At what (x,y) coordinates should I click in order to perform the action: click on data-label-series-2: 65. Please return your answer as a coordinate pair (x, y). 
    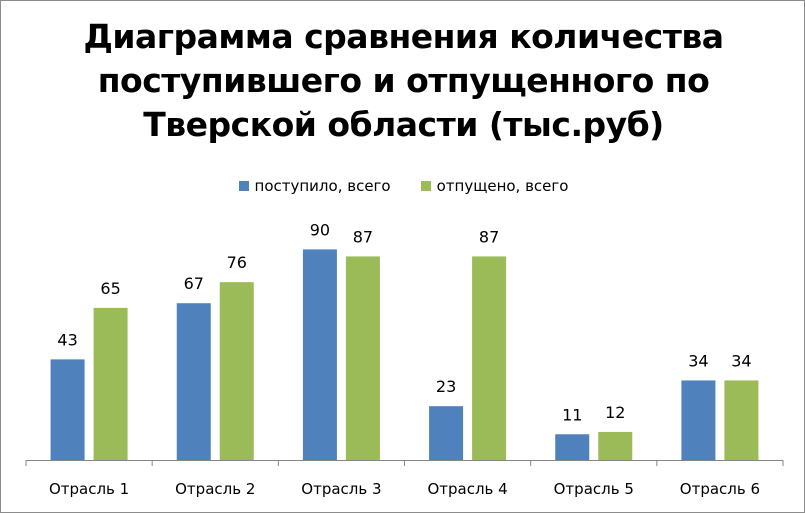
    Looking at the image, I should click on (110, 288).